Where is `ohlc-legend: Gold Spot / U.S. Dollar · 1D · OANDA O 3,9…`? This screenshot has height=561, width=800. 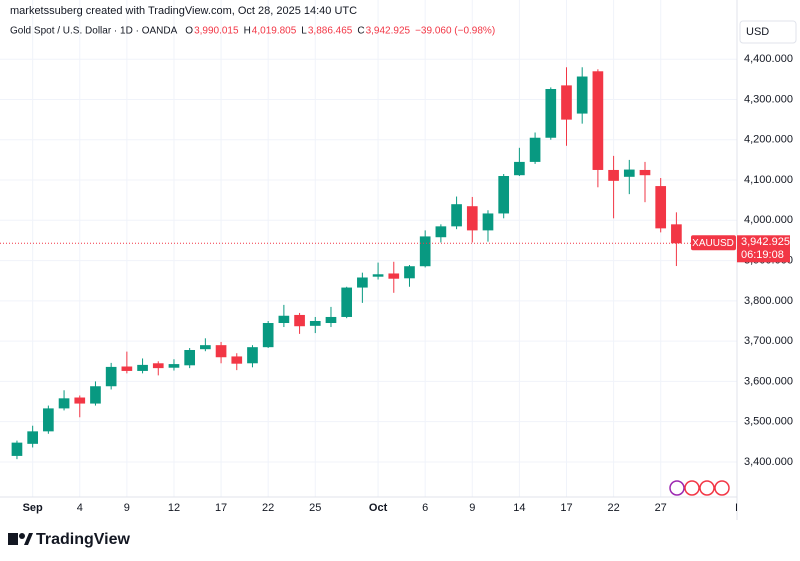 ohlc-legend: Gold Spot / U.S. Dollar · 1D · OANDA O 3,9… is located at coordinates (252, 31).